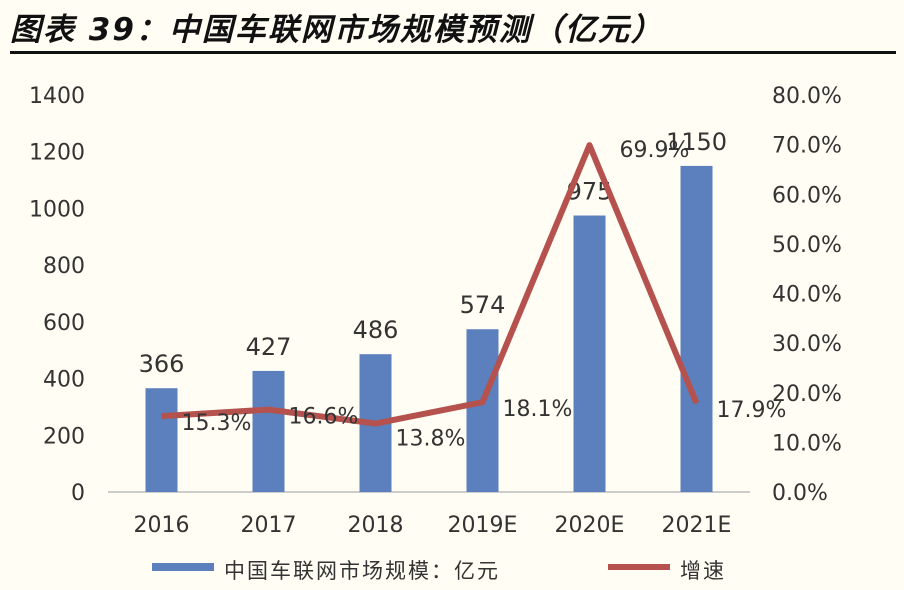  Describe the element at coordinates (807, 146) in the screenshot. I see `right-axis-tick: 70.0%` at that location.